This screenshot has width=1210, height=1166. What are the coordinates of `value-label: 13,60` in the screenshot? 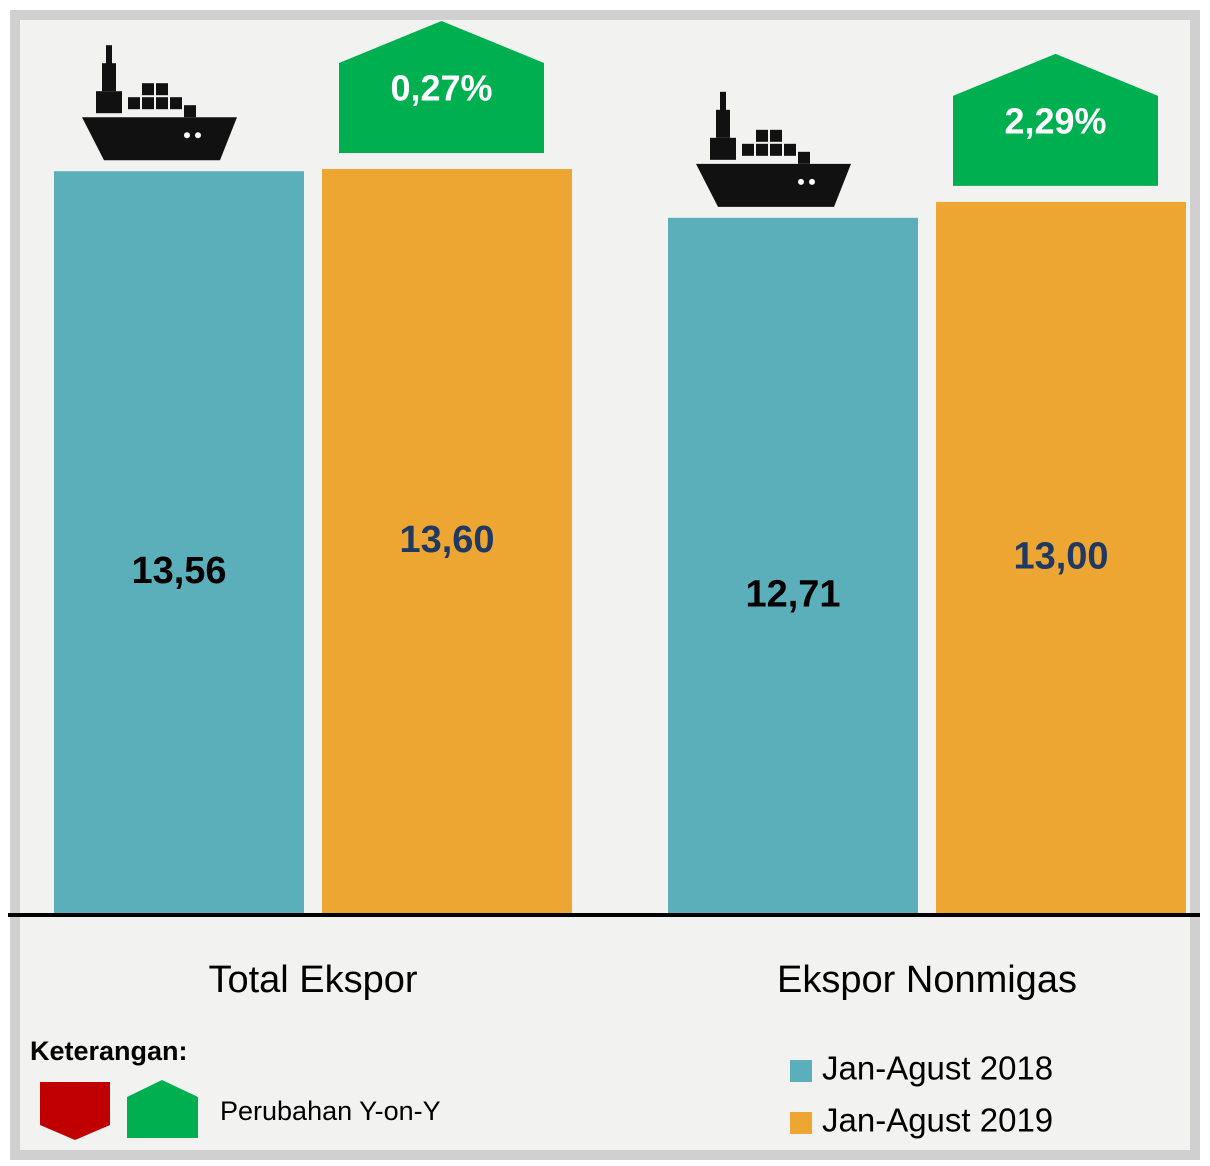 It's located at (446, 540).